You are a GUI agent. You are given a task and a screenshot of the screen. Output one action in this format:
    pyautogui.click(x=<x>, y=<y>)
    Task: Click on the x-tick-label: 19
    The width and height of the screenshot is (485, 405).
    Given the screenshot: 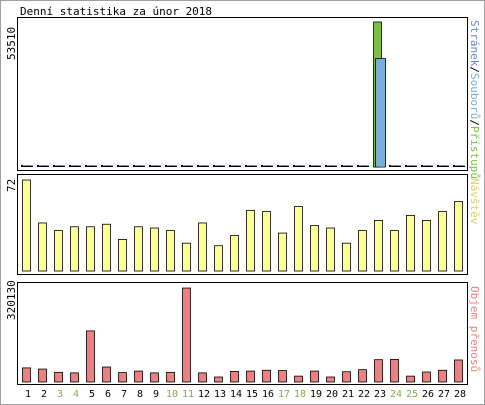 What is the action you would take?
    pyautogui.click(x=316, y=394)
    